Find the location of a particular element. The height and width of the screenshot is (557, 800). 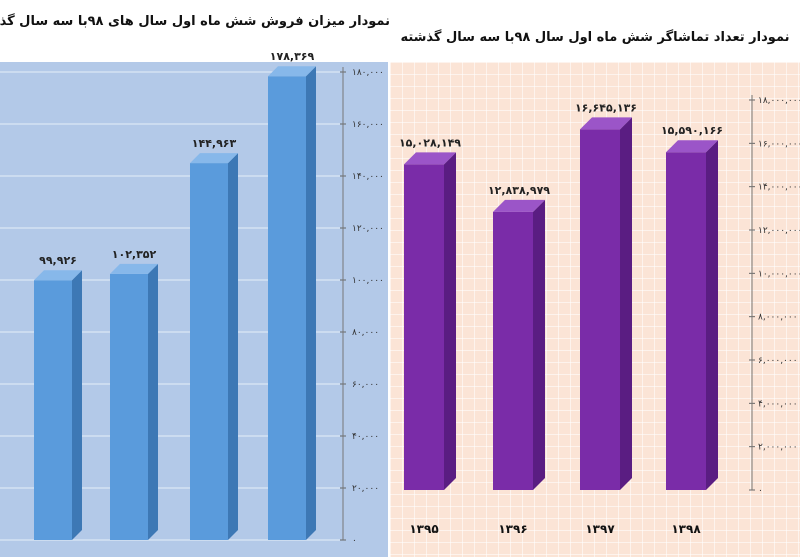

sales-y-tick-label: ۴۰,۰۰۰ is located at coordinates (365, 437).